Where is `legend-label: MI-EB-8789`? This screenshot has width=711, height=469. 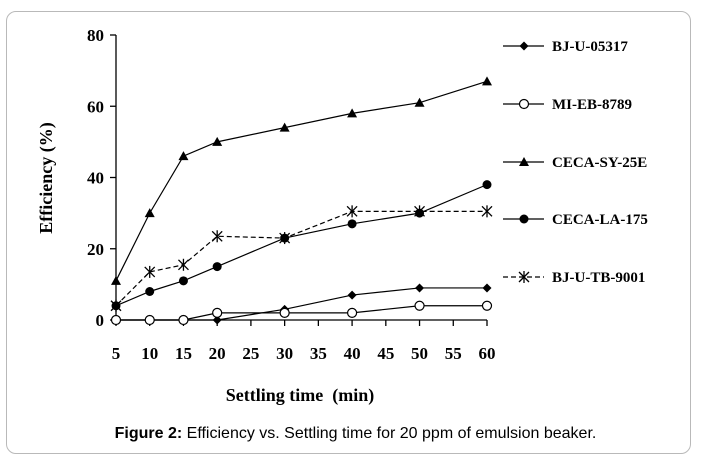
legend-label: MI-EB-8789 is located at coordinates (592, 105).